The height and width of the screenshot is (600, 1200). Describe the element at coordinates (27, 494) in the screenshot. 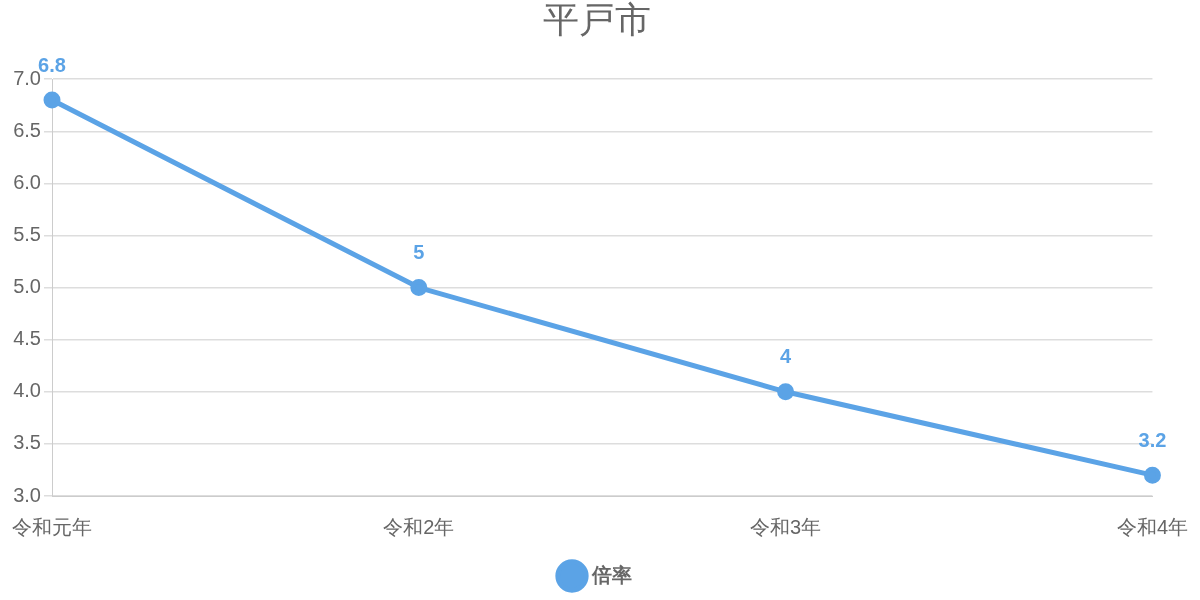

I see `y-tick-label: 3.0` at that location.